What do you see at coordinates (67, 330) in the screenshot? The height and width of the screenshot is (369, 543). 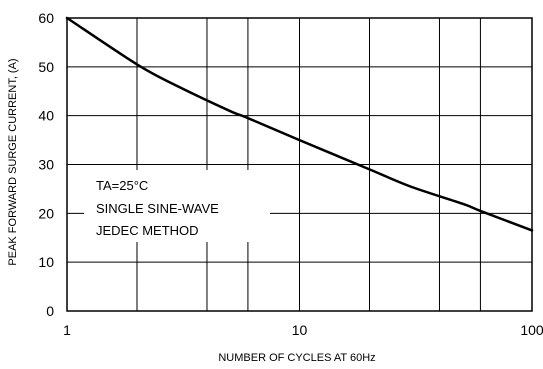 I see `x-tick-label: 1` at bounding box center [67, 330].